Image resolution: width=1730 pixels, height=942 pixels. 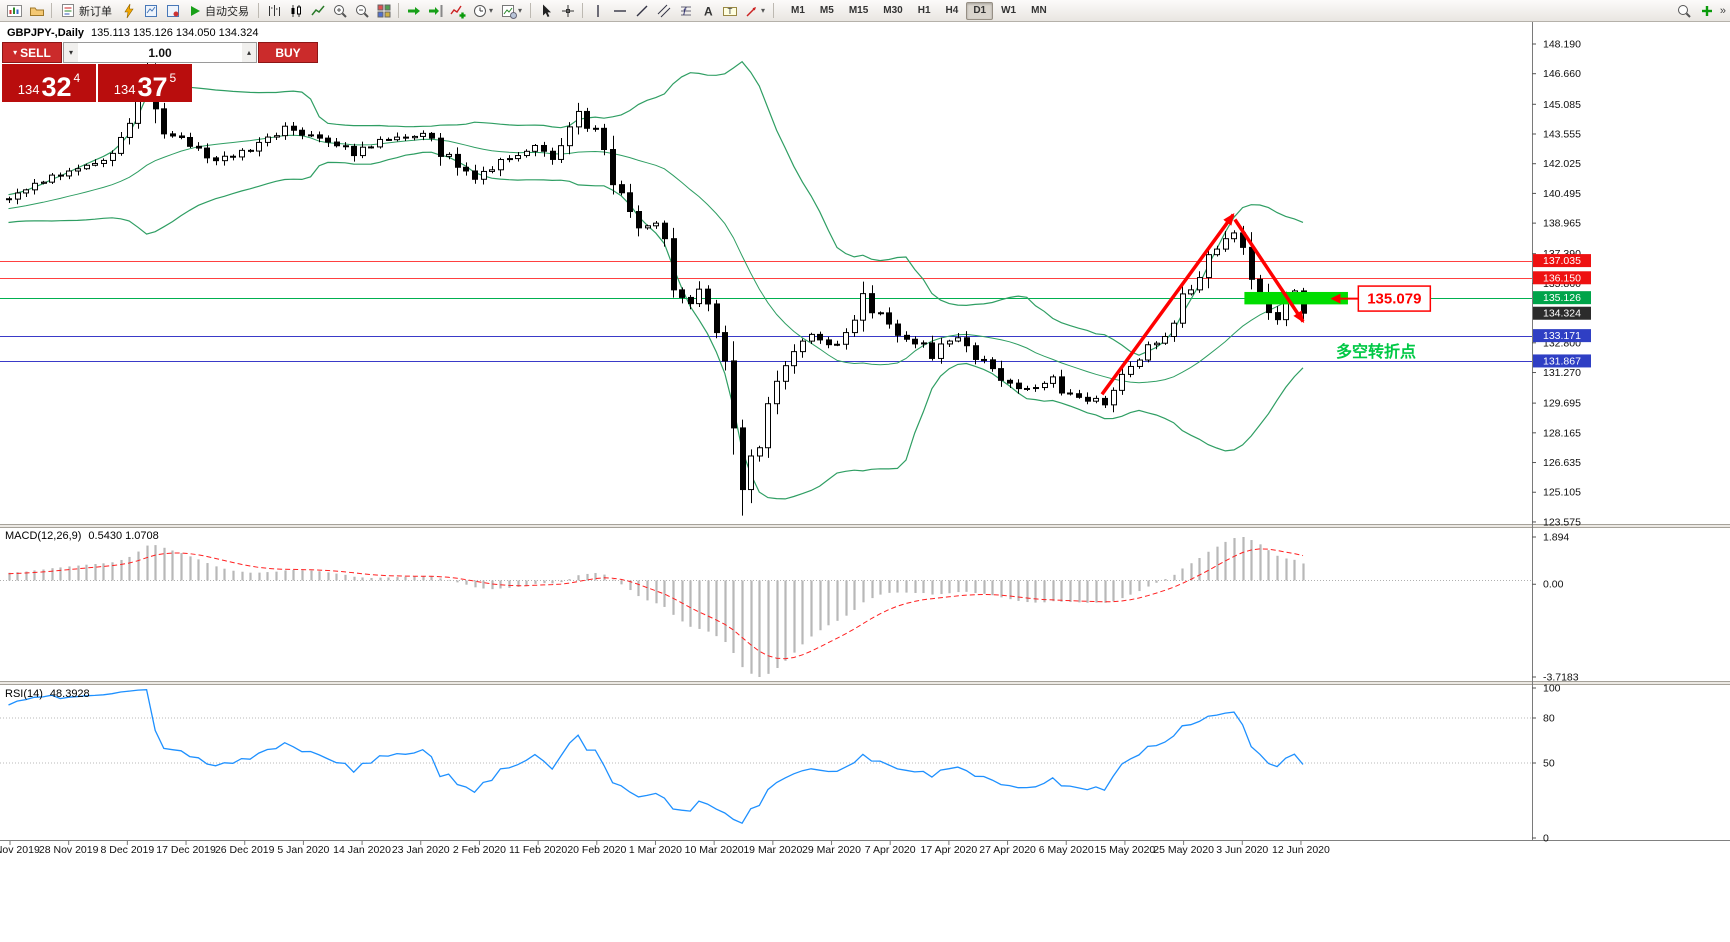 I want to click on vertical-line-tool-icon, so click(x=597, y=11).